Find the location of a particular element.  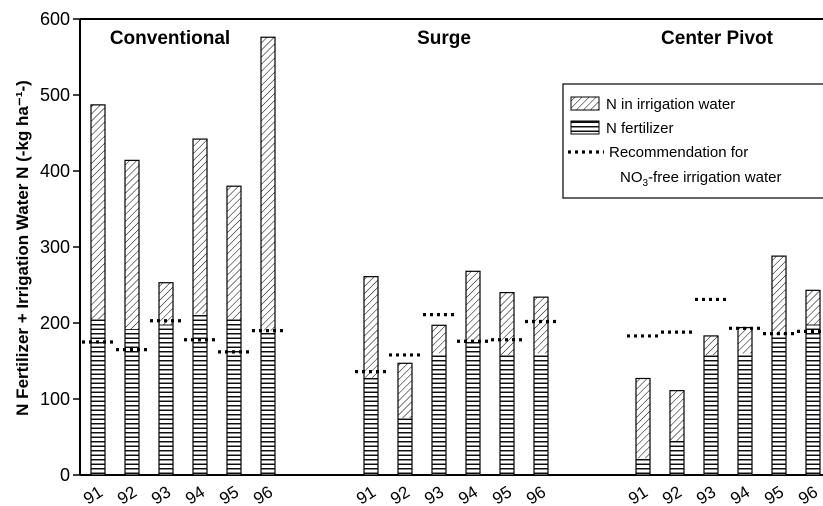

y-tick-label: 0 is located at coordinates (65, 475).